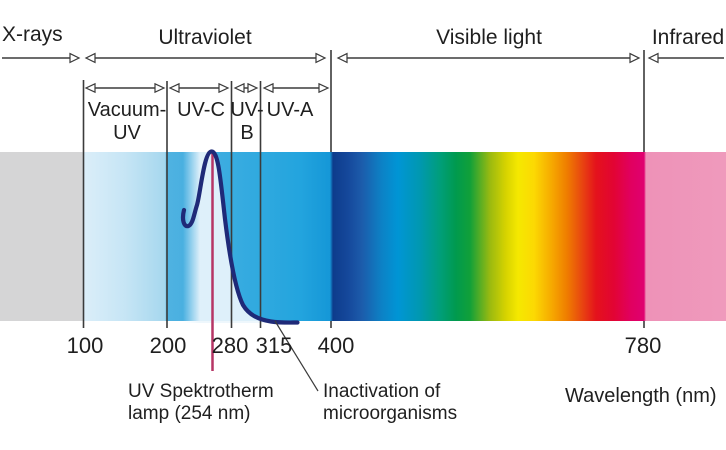  What do you see at coordinates (382, 391) in the screenshot?
I see `inactivation-annotation-line1: Inactivation of` at bounding box center [382, 391].